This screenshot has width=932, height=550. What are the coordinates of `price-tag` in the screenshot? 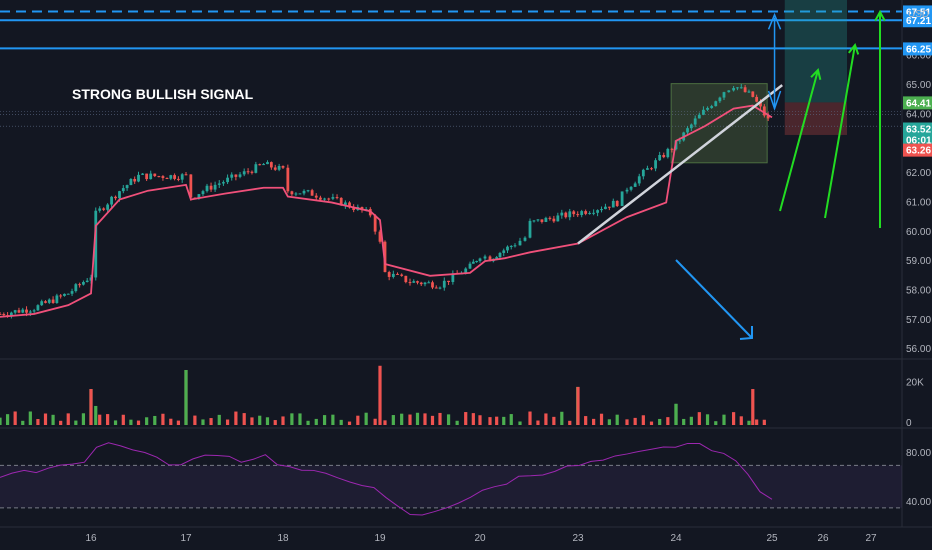 It's located at (917, 129).